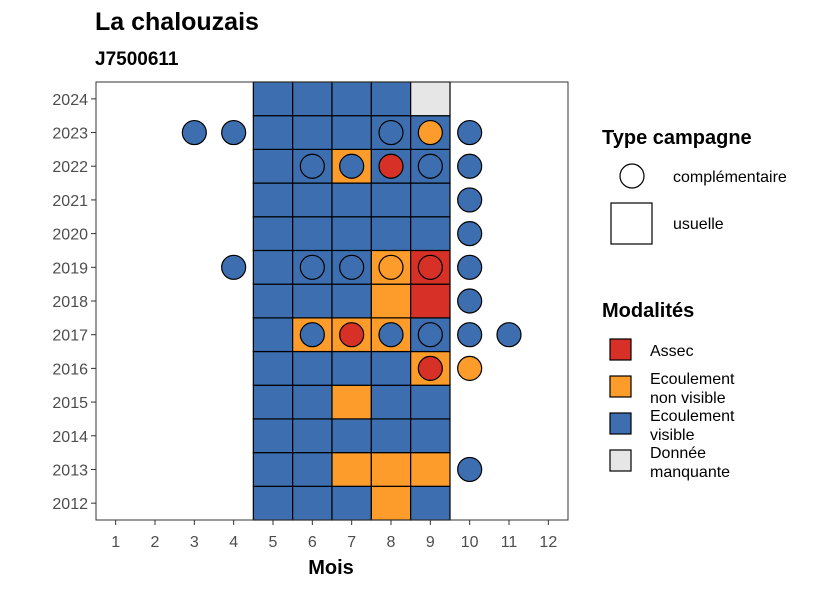  I want to click on legend-swatch-G, so click(620, 460).